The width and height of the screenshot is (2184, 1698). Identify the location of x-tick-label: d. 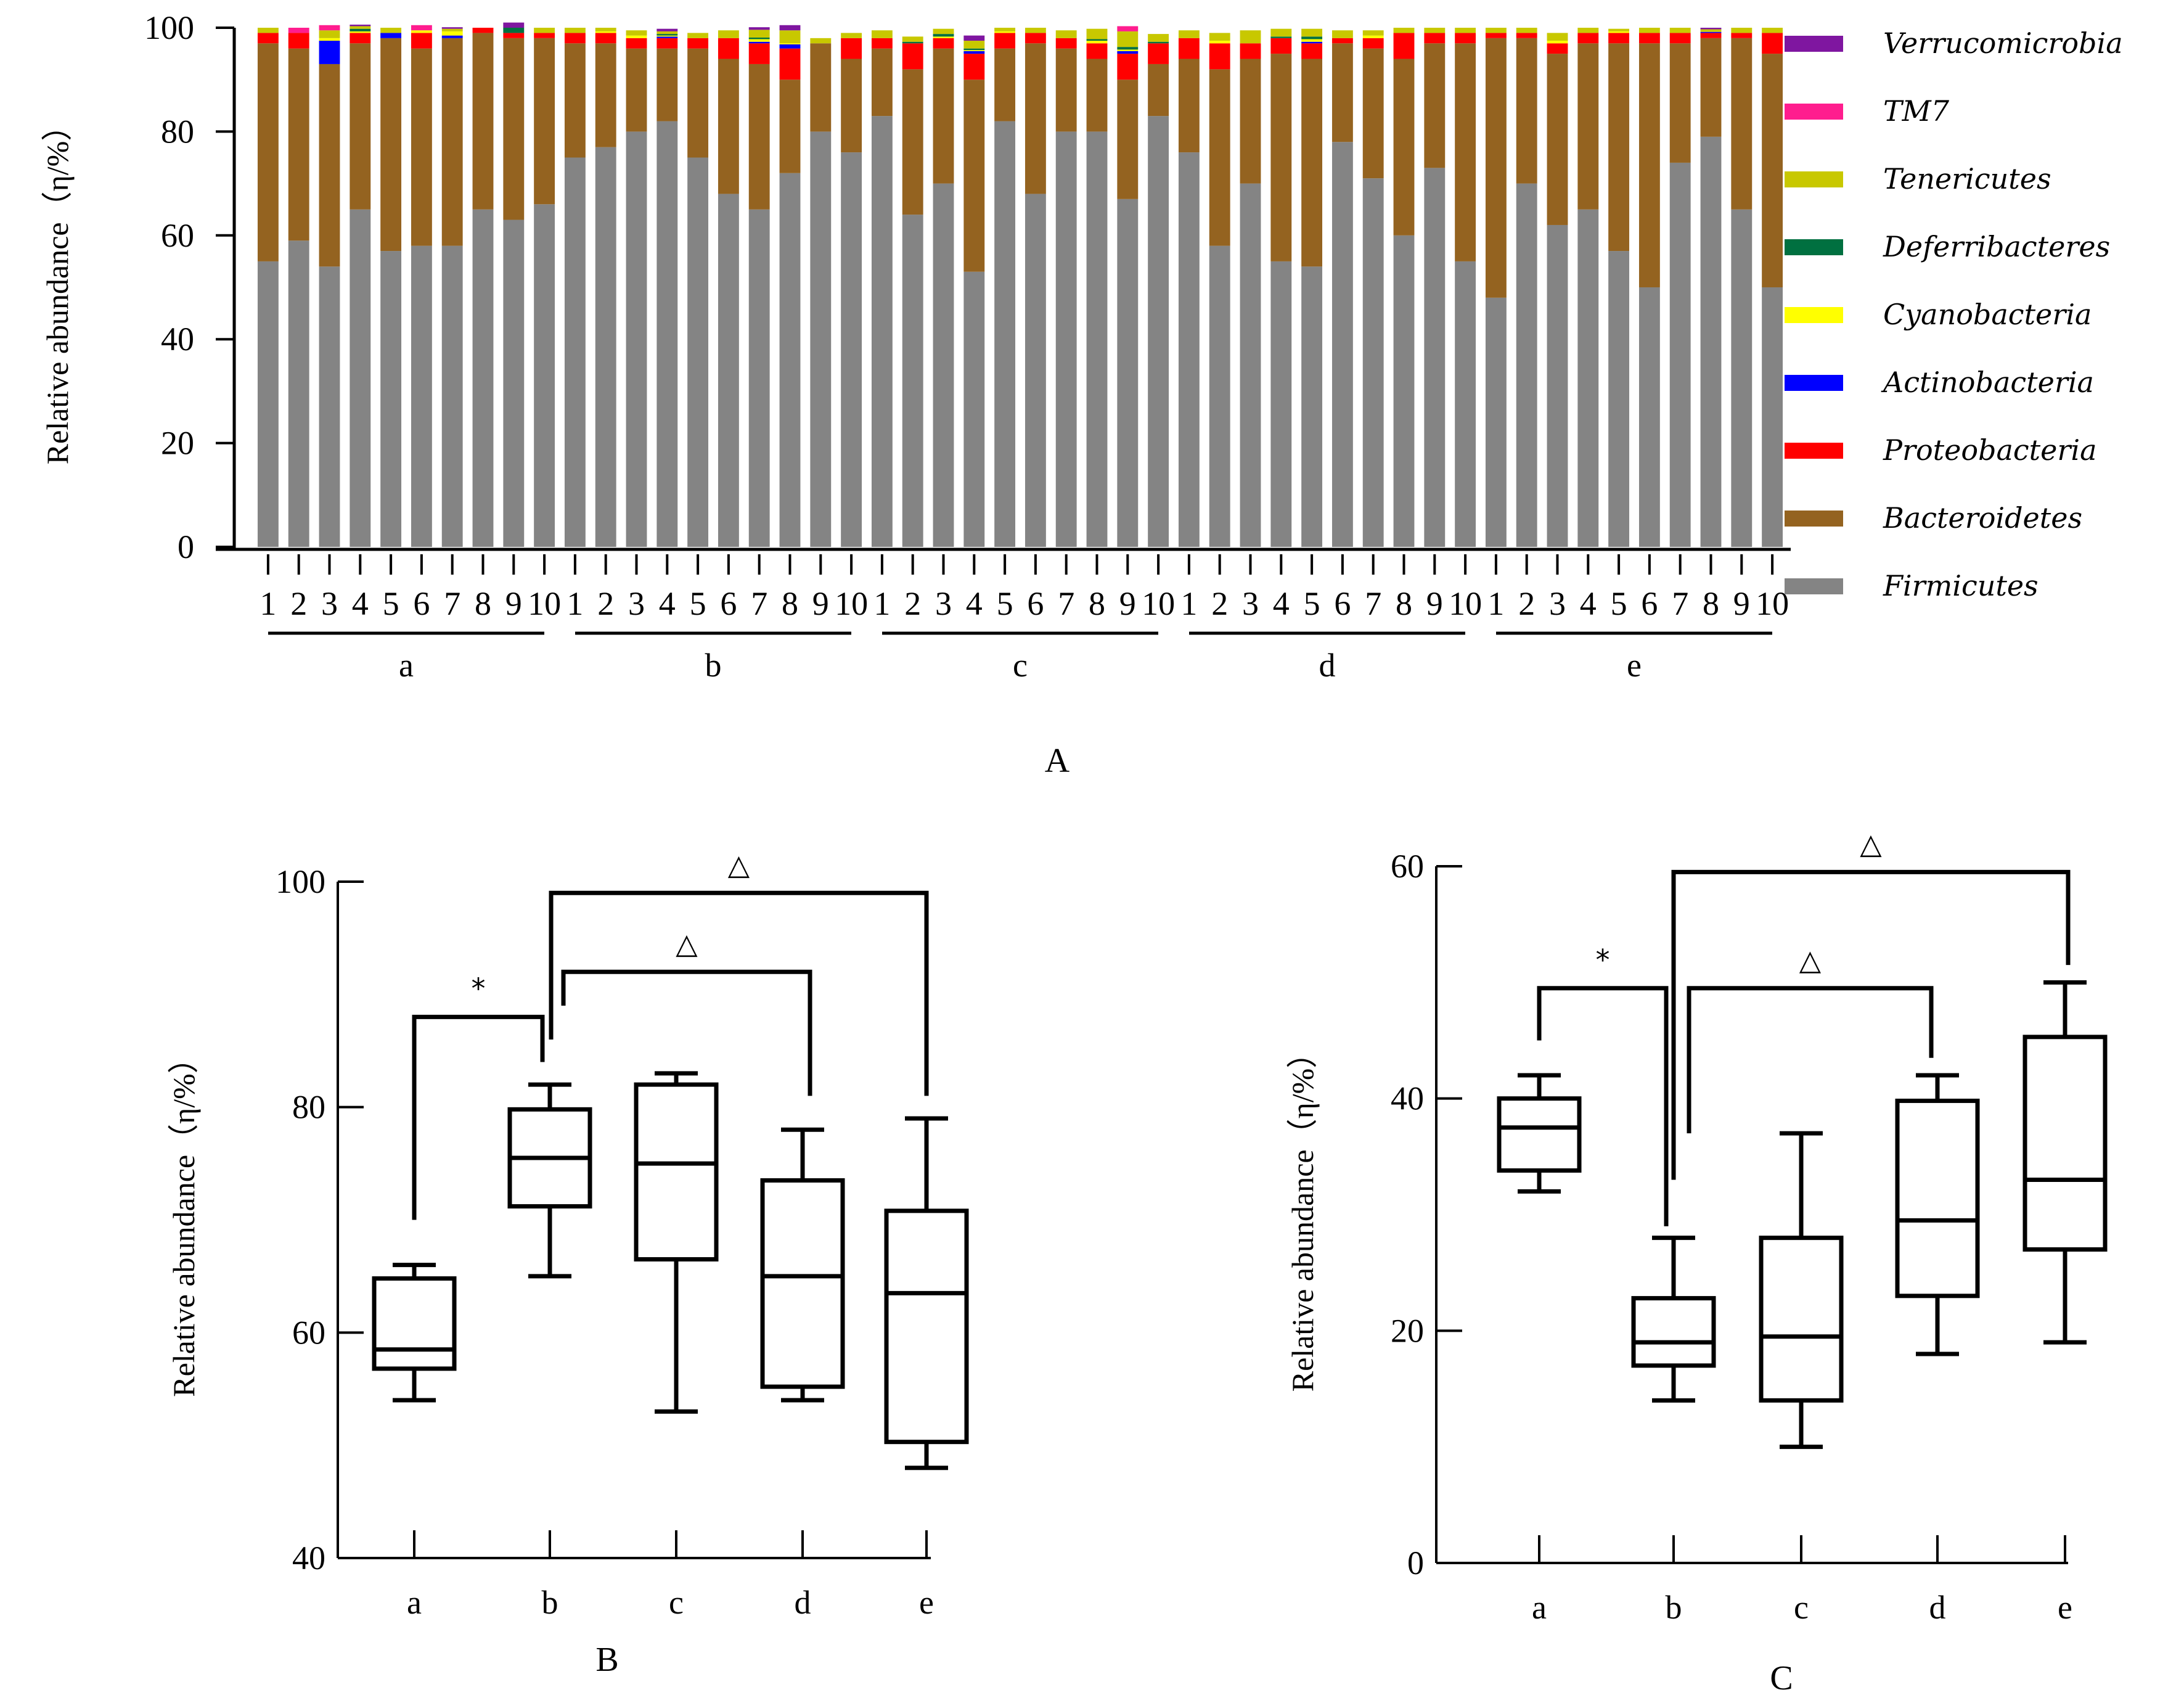
(803, 1602).